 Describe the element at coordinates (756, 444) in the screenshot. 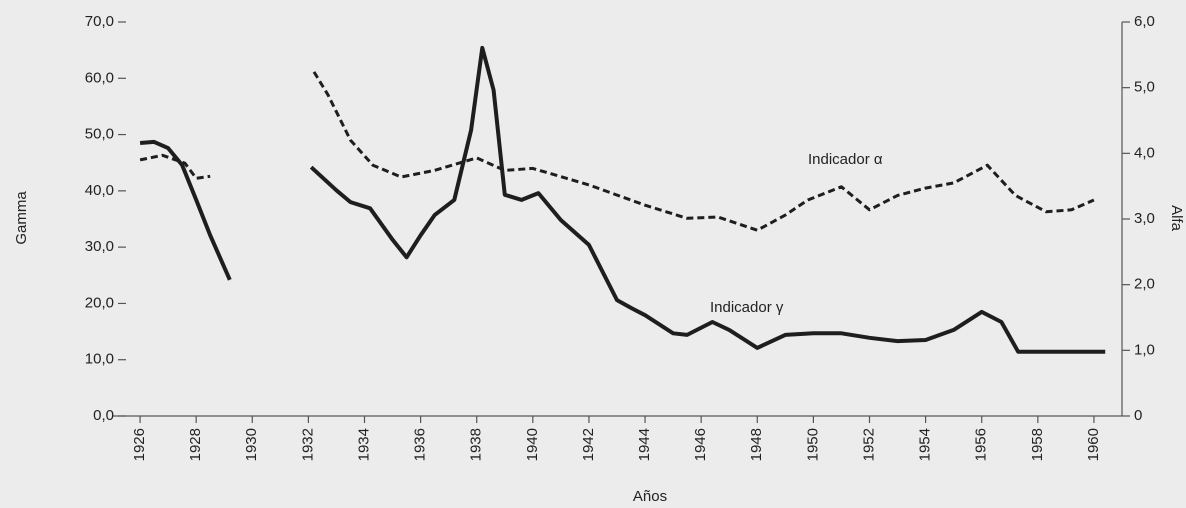

I see `x-tick-label: 1948` at that location.